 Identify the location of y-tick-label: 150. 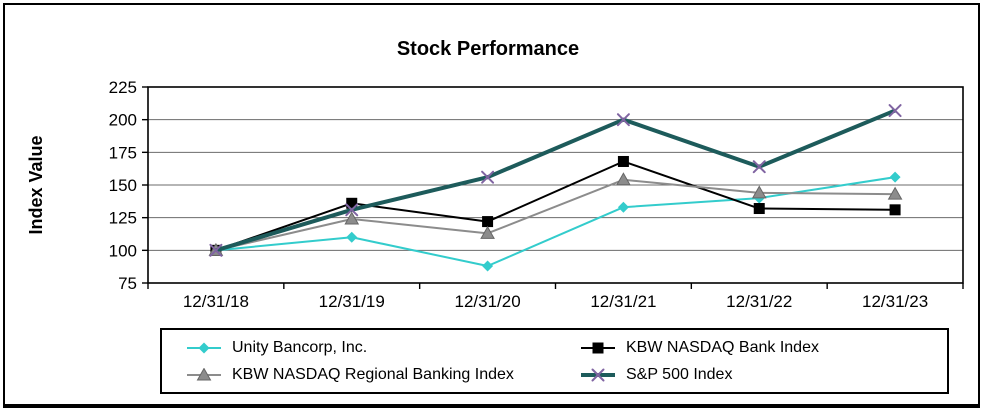
(123, 185).